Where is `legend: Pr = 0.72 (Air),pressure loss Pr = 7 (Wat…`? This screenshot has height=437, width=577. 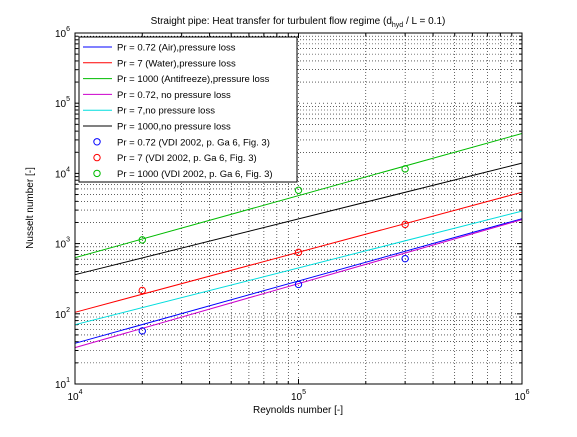 legend: Pr = 0.72 (Air),pressure loss Pr = 7 (Wat… is located at coordinates (188, 109).